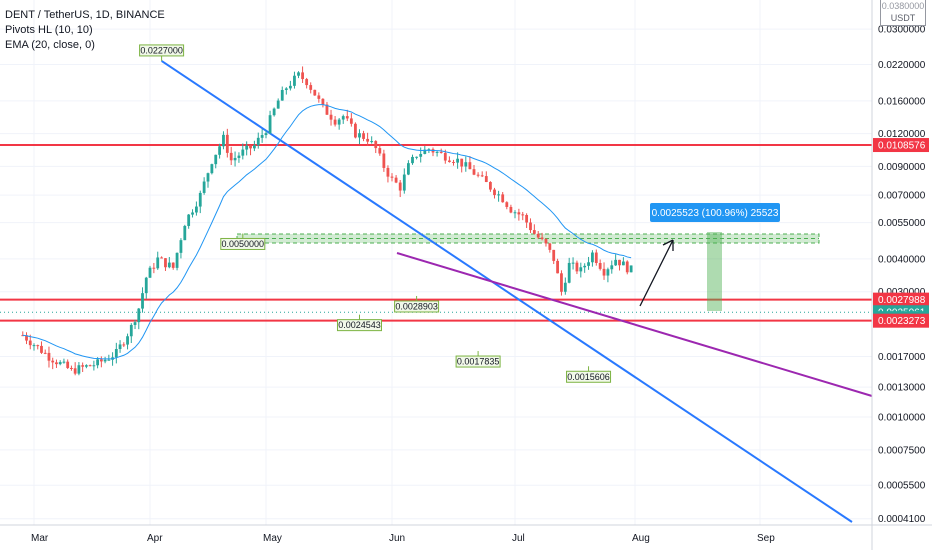  I want to click on projection-tooltip-text: 0.0025523 (100.96%) 25523, so click(715, 213).